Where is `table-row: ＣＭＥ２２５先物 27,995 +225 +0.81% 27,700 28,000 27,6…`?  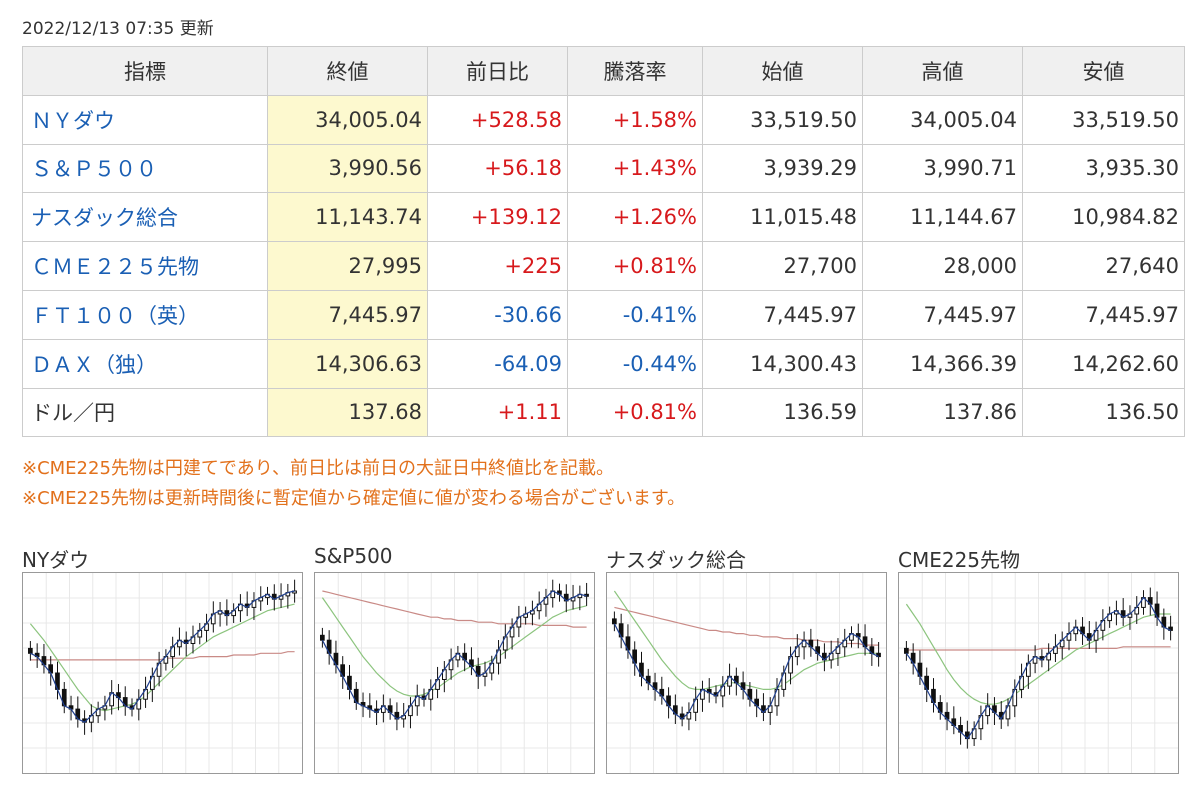 table-row: ＣＭＥ２２５先物 27,995 +225 +0.81% 27,700 28,000 27,6… is located at coordinates (603, 266).